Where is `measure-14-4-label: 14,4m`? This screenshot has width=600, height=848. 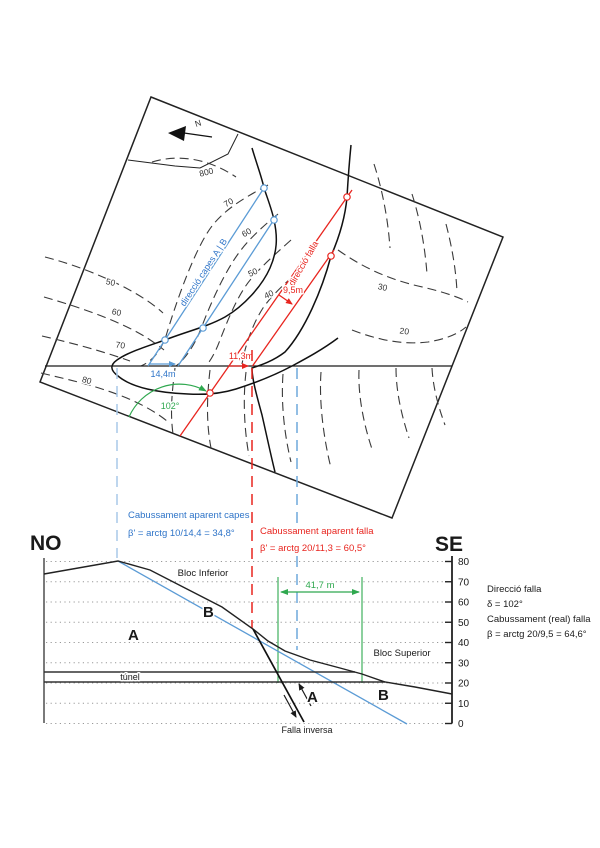 measure-14-4-label: 14,4m is located at coordinates (162, 374).